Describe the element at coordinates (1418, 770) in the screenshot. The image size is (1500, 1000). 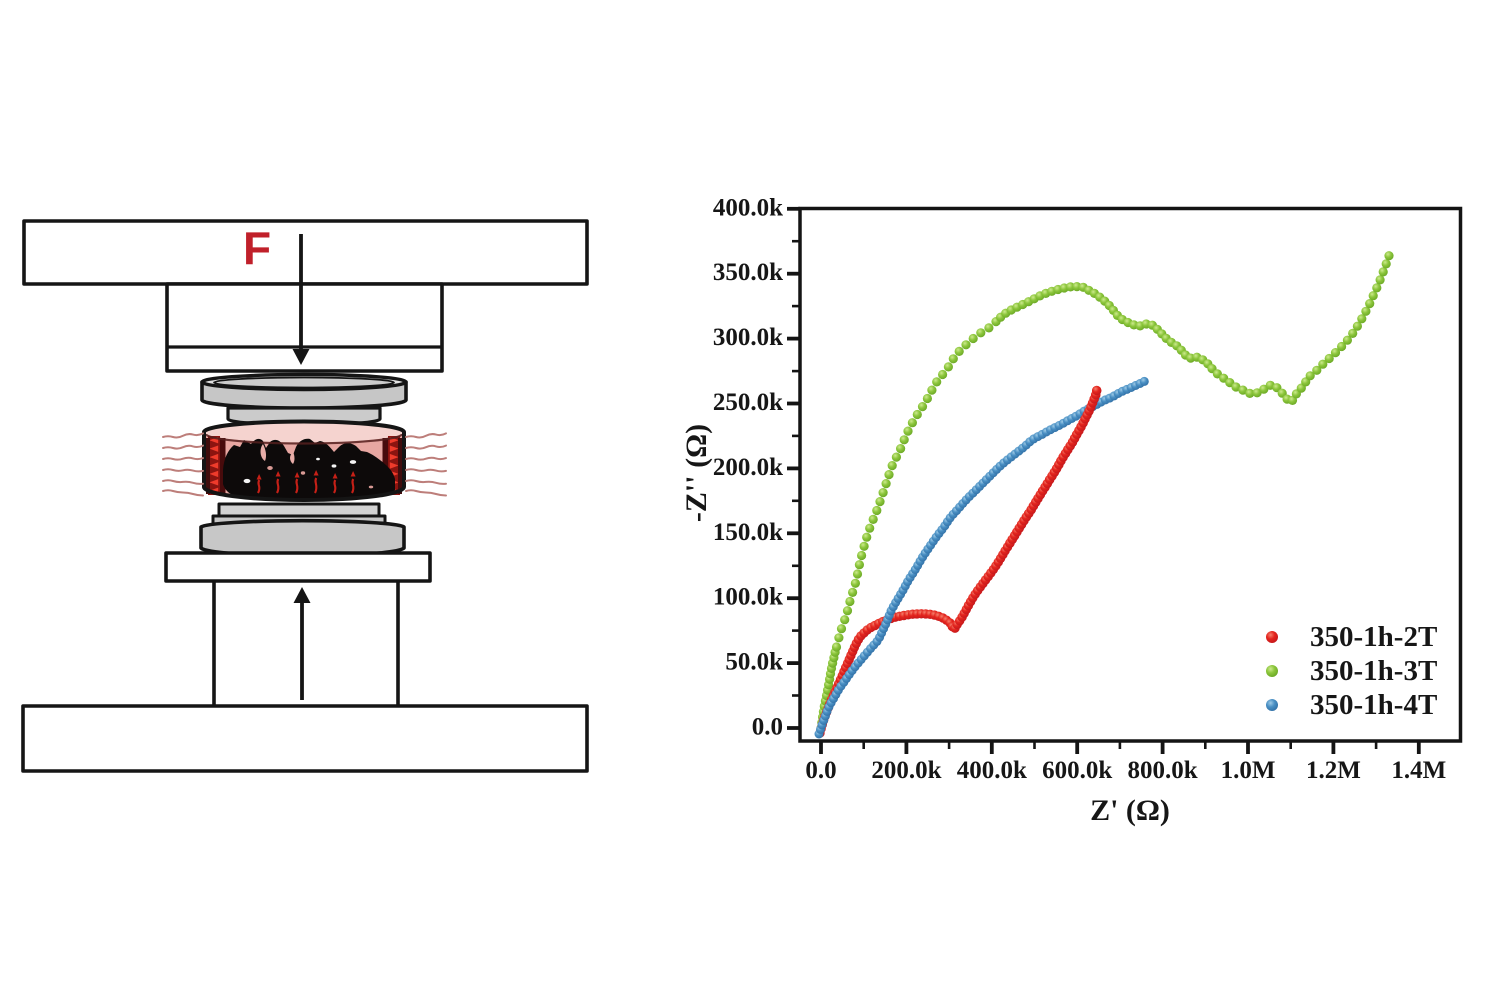
I see `svg-text: 1.4M` at that location.